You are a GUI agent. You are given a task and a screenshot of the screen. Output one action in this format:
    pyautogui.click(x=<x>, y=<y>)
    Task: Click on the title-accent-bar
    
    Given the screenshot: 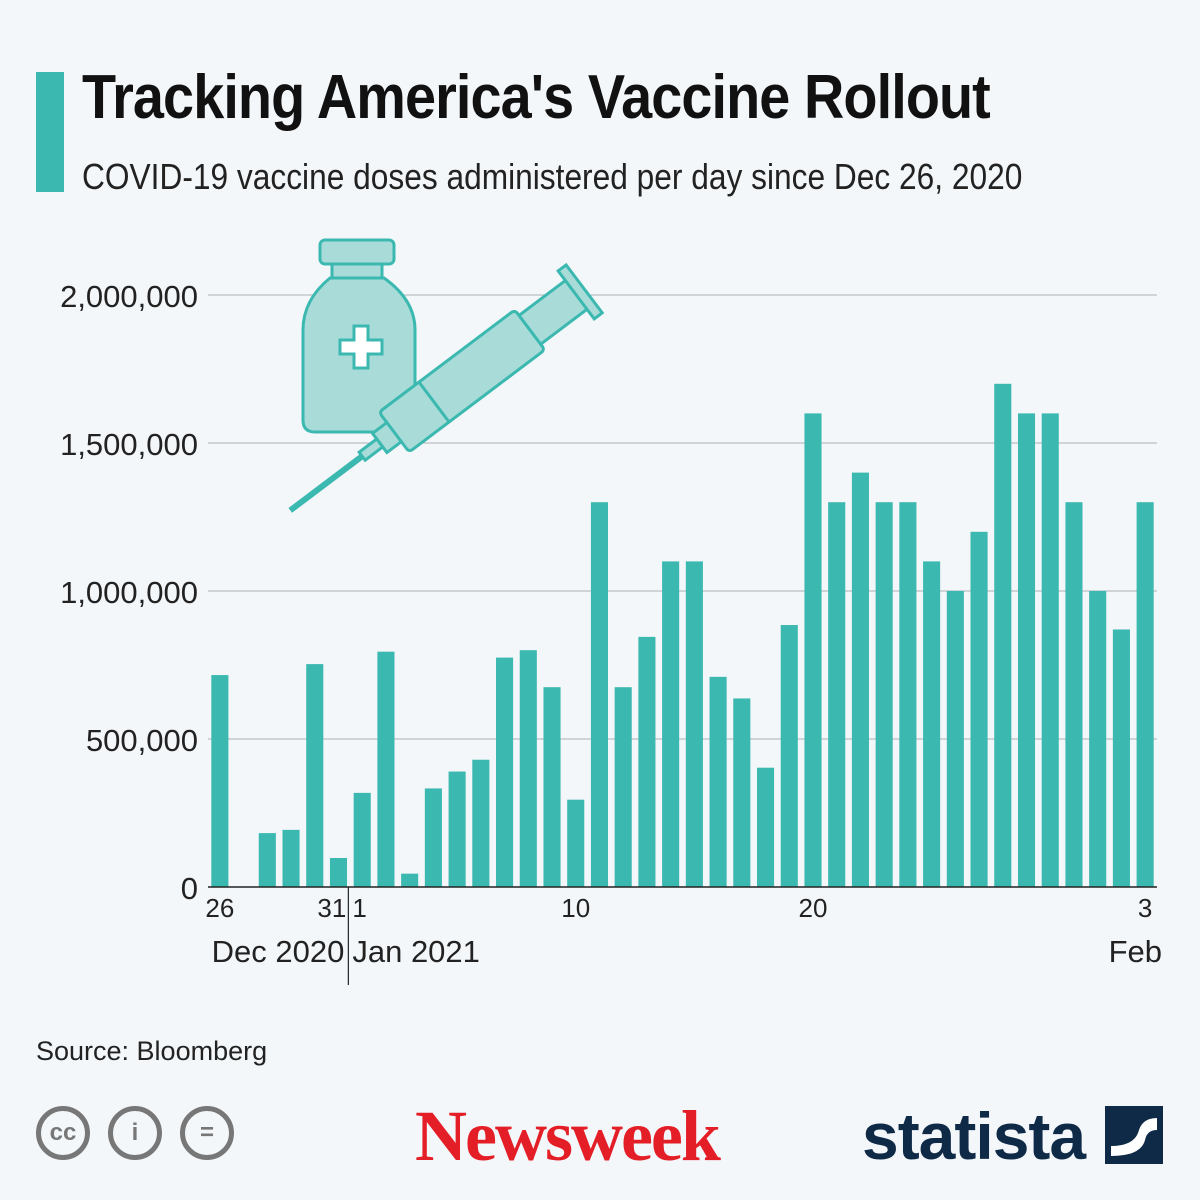 What is the action you would take?
    pyautogui.click(x=50, y=132)
    